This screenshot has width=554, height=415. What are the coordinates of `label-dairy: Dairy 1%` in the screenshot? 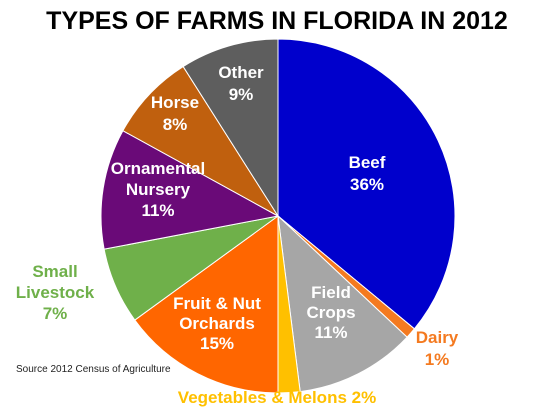 It's located at (437, 348).